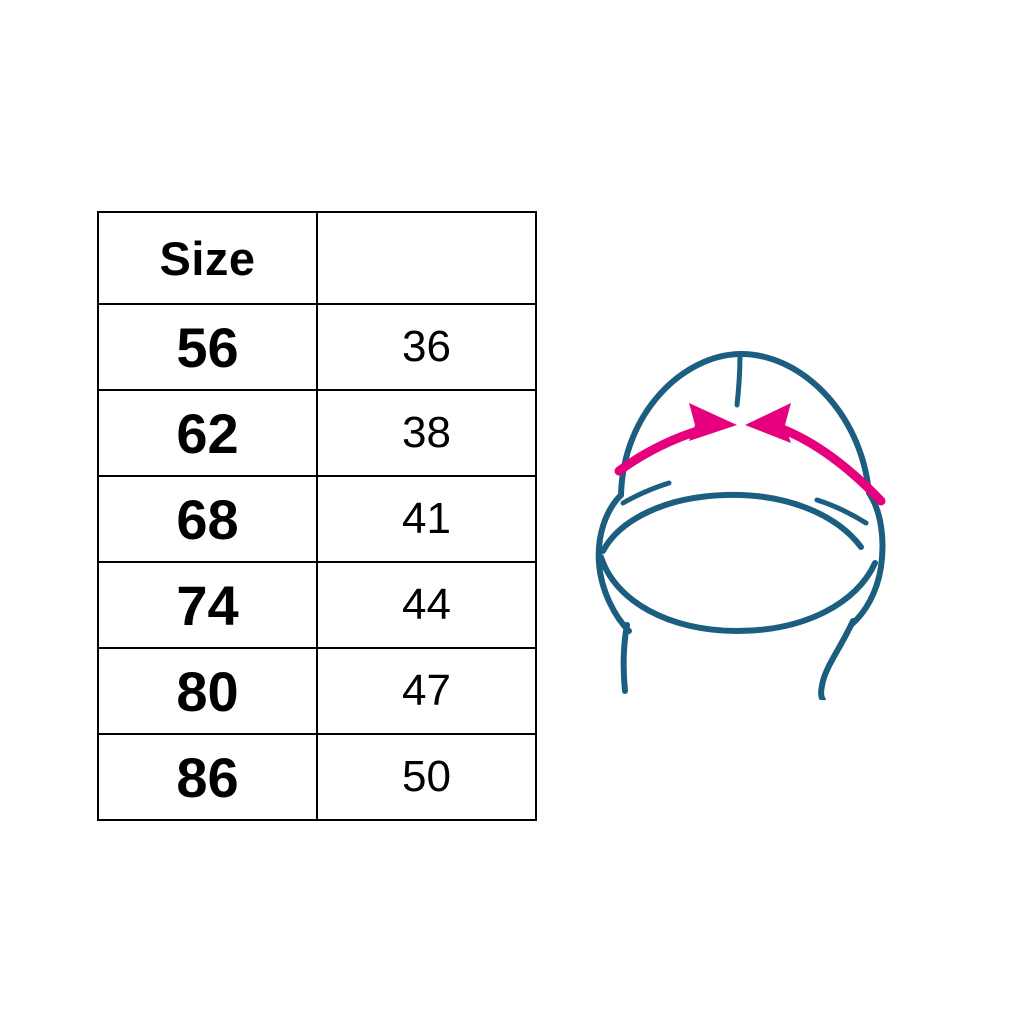 The image size is (1024, 1024). I want to click on hat-lower-bowl-outline, so click(738, 594).